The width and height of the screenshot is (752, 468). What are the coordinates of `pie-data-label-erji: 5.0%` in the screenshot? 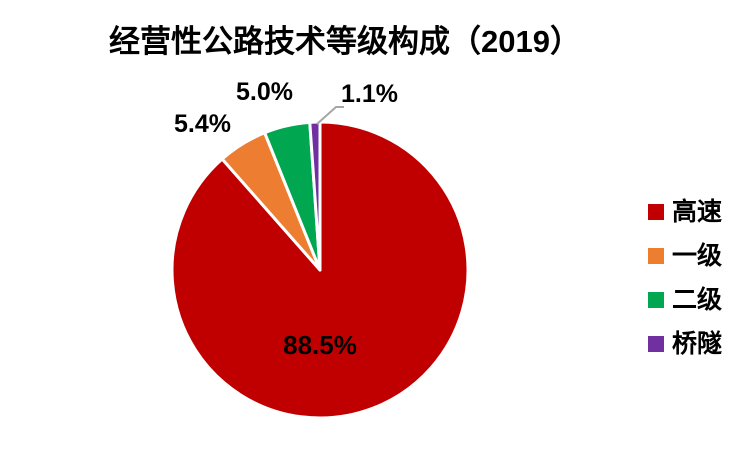 It's located at (264, 92).